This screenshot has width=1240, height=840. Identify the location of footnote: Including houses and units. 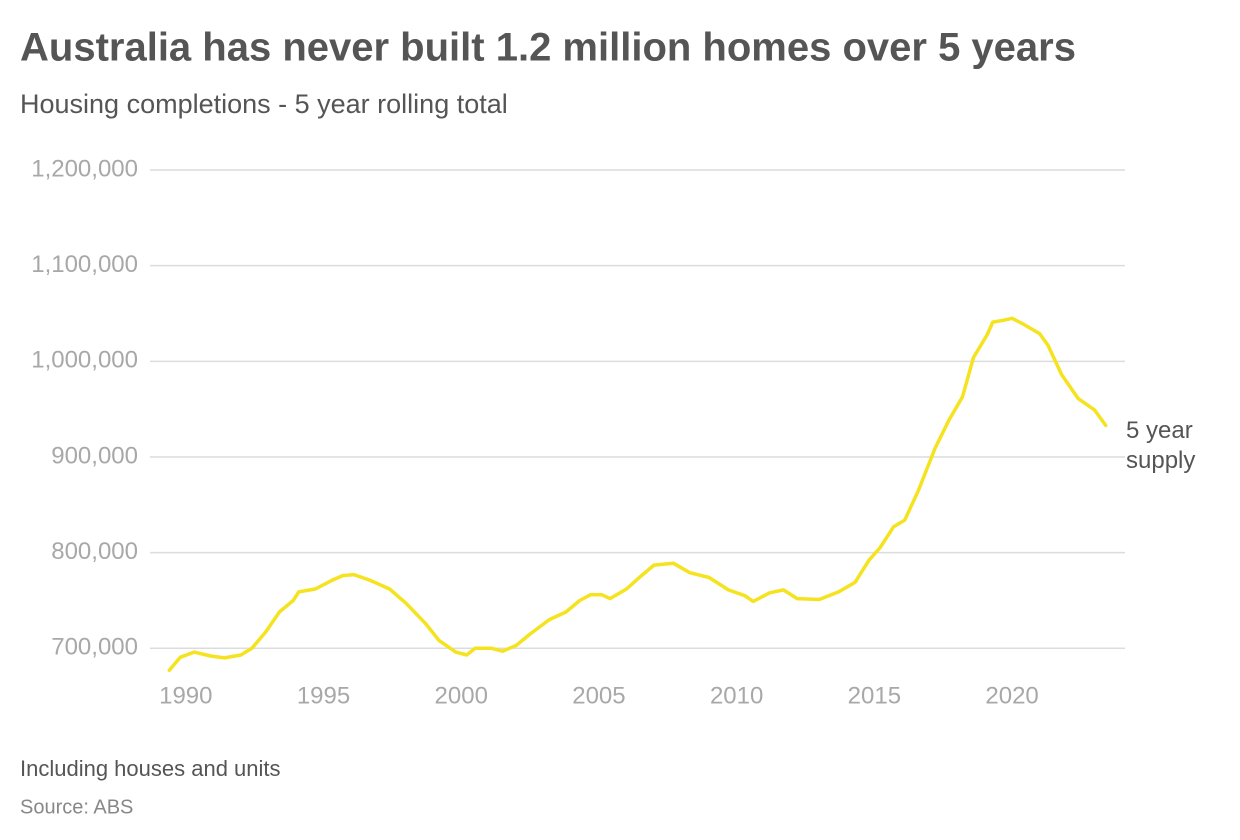
(150, 768).